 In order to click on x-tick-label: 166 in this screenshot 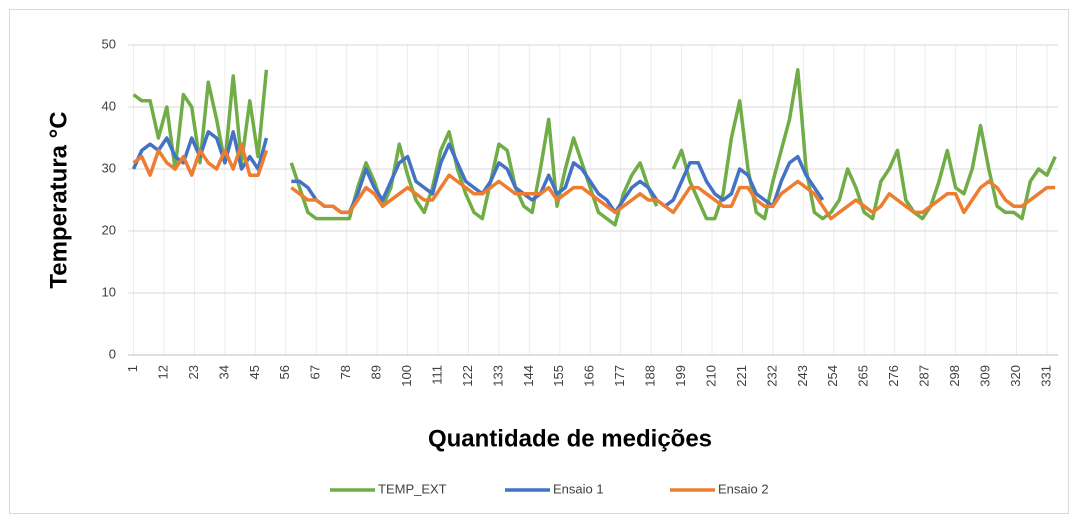, I will do `click(589, 376)`.